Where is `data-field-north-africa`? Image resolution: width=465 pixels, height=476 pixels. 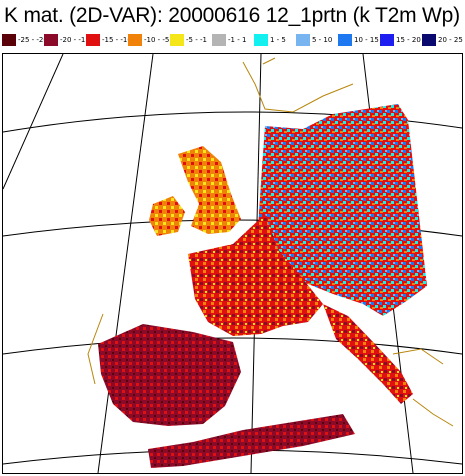 data-field-north-africa is located at coordinates (251, 441).